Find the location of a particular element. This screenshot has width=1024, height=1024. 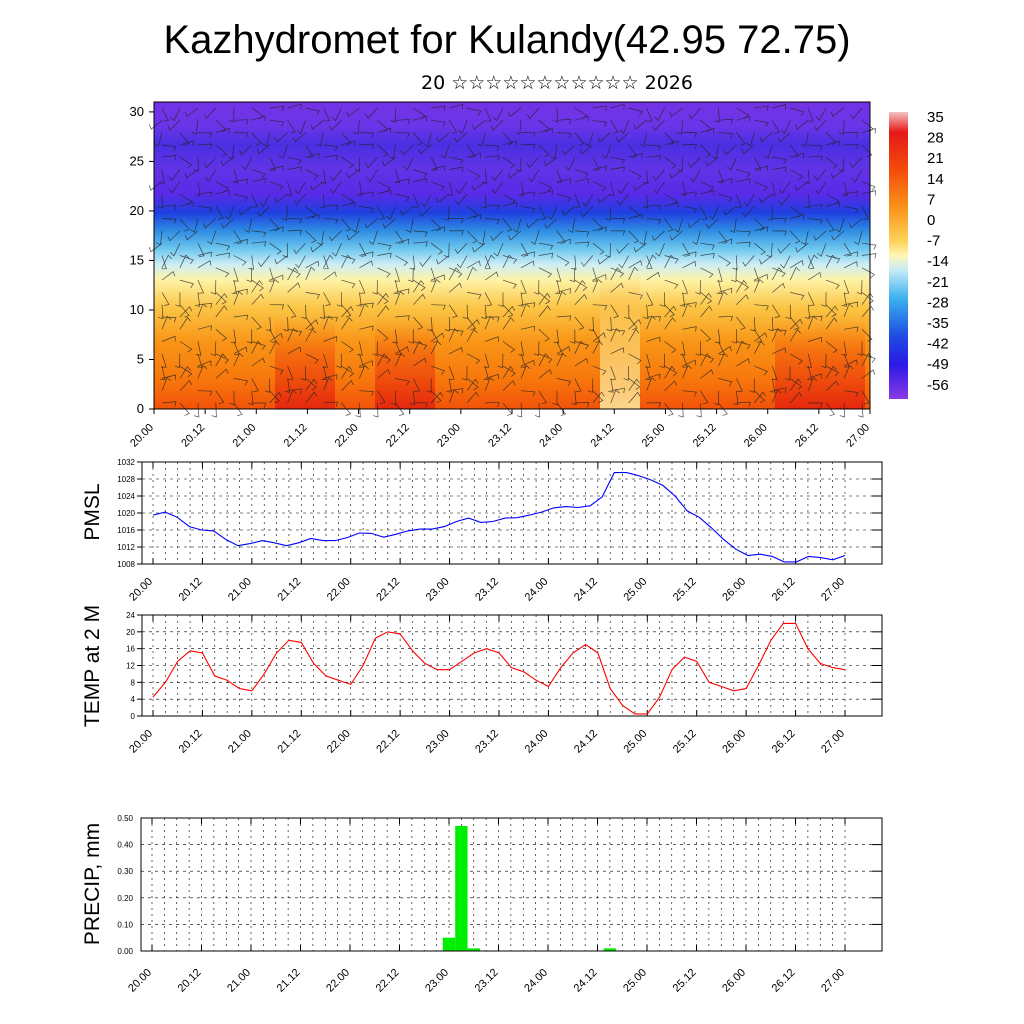

temp-x-tick-label: 20.12 is located at coordinates (191, 742).